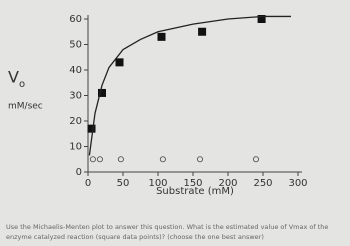 This screenshot has height=246, width=350. What do you see at coordinates (192, 183) in the screenshot?
I see `x-tick-label: 150` at bounding box center [192, 183].